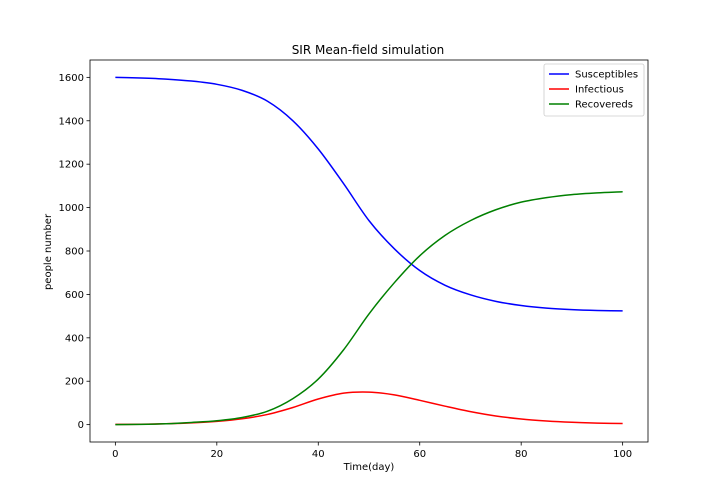  I want to click on legend-label-recovereds: Recovereds, so click(604, 105).